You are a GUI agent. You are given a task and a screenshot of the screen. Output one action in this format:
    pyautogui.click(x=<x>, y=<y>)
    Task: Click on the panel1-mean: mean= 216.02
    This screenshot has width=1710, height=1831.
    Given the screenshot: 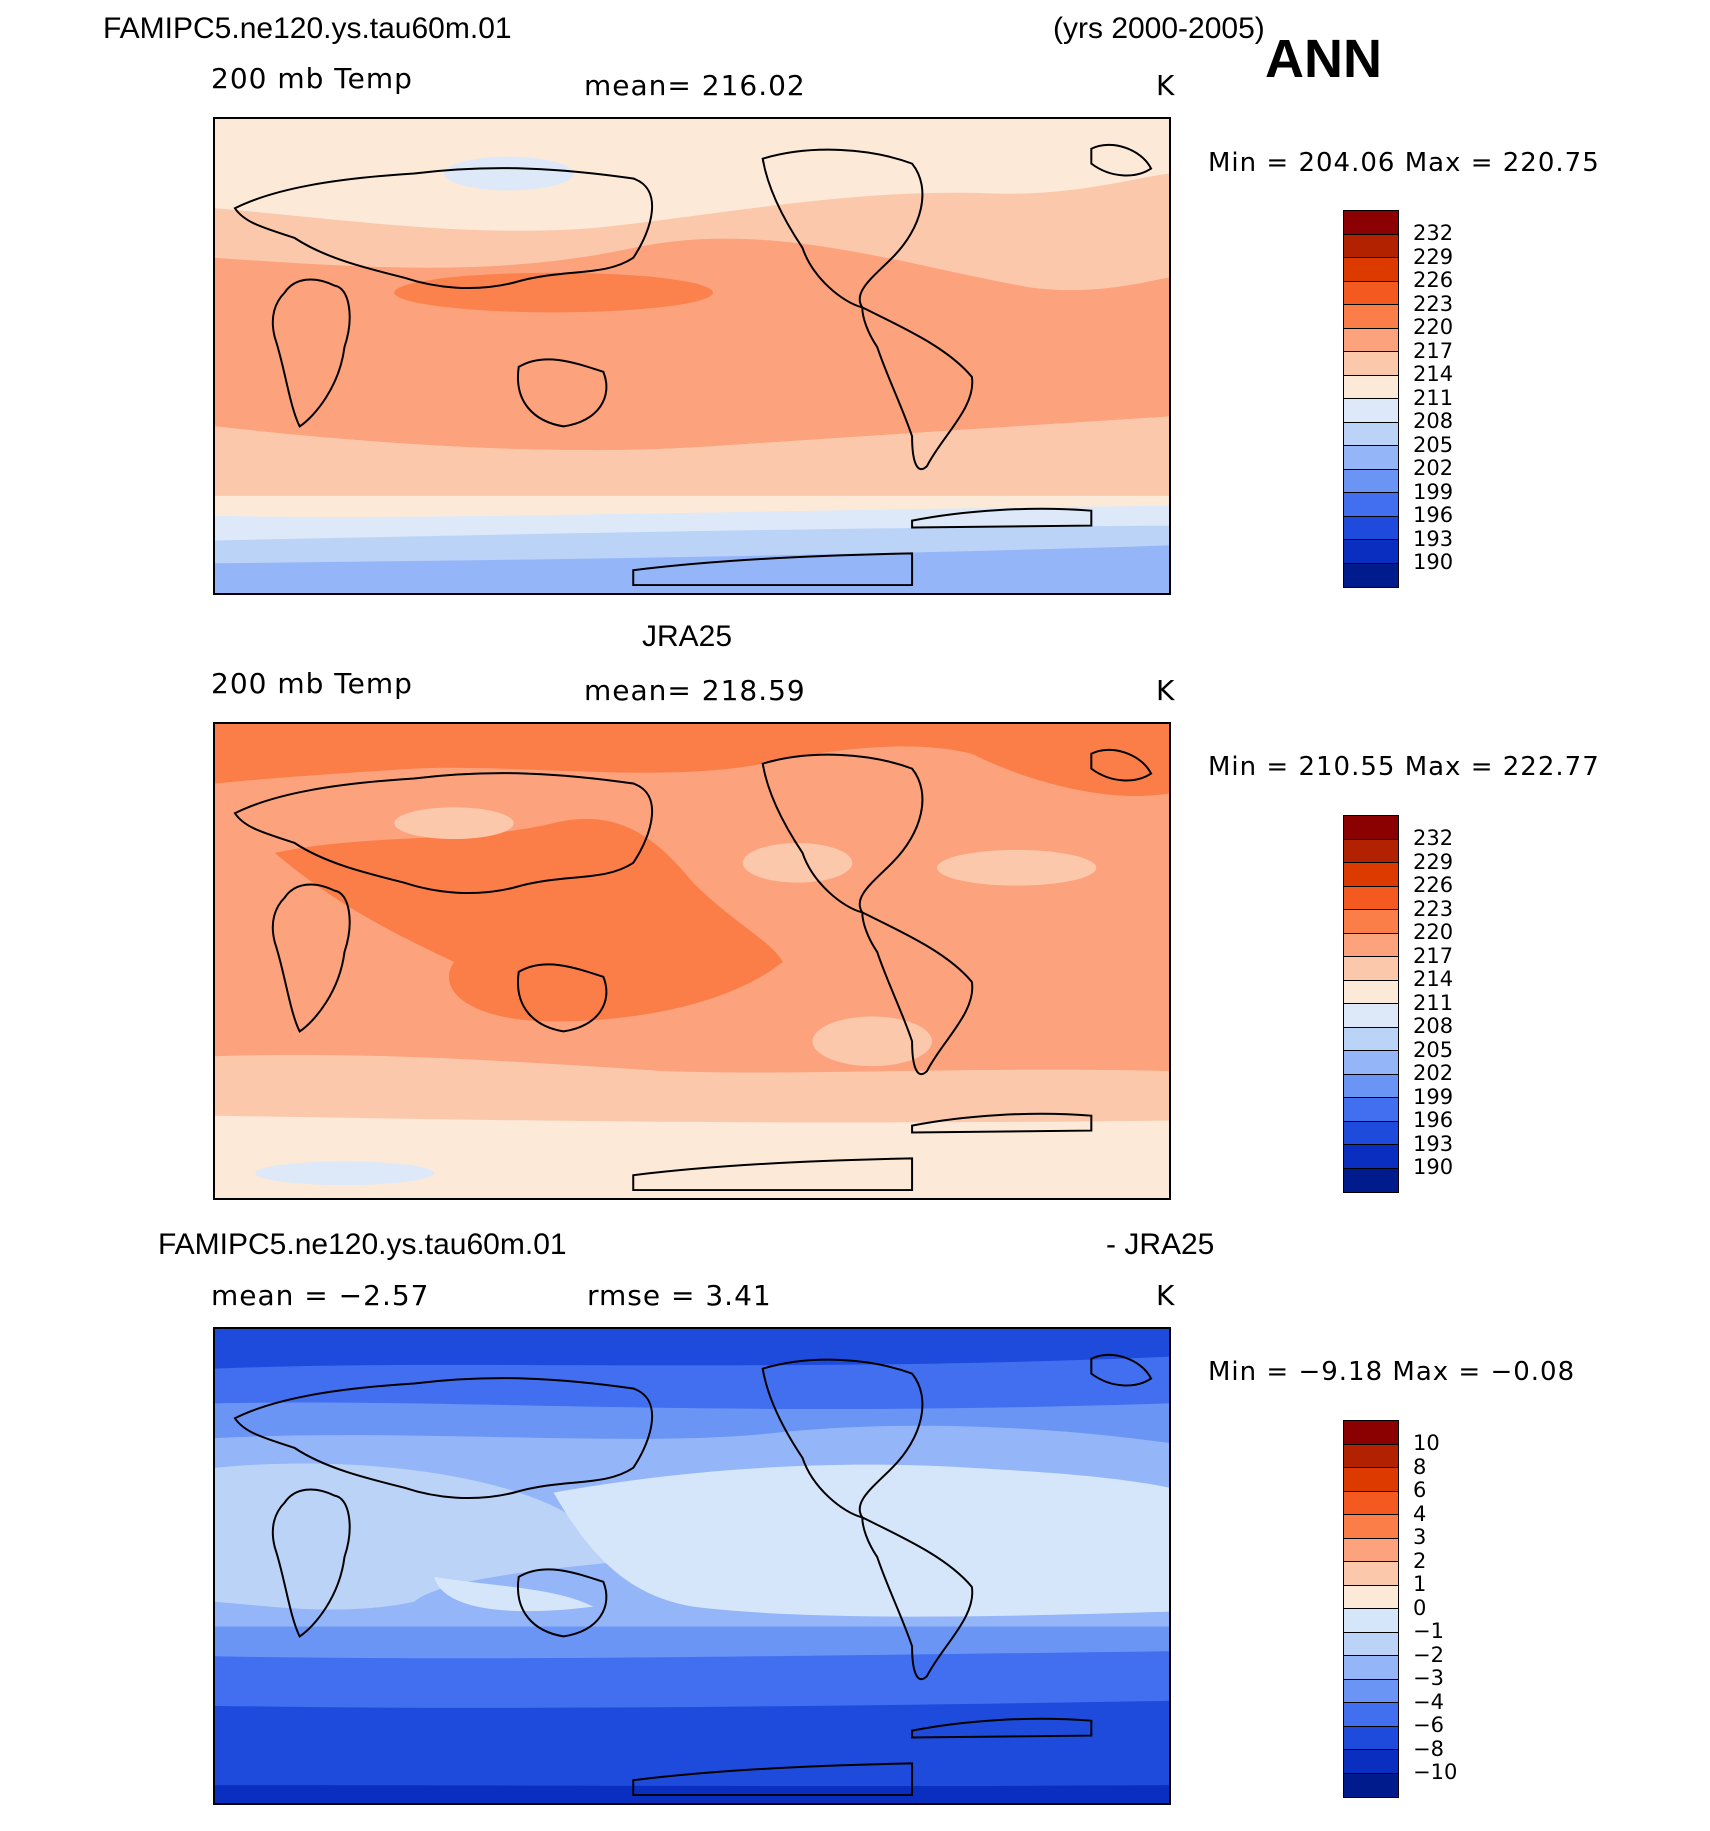 What is the action you would take?
    pyautogui.click(x=695, y=85)
    